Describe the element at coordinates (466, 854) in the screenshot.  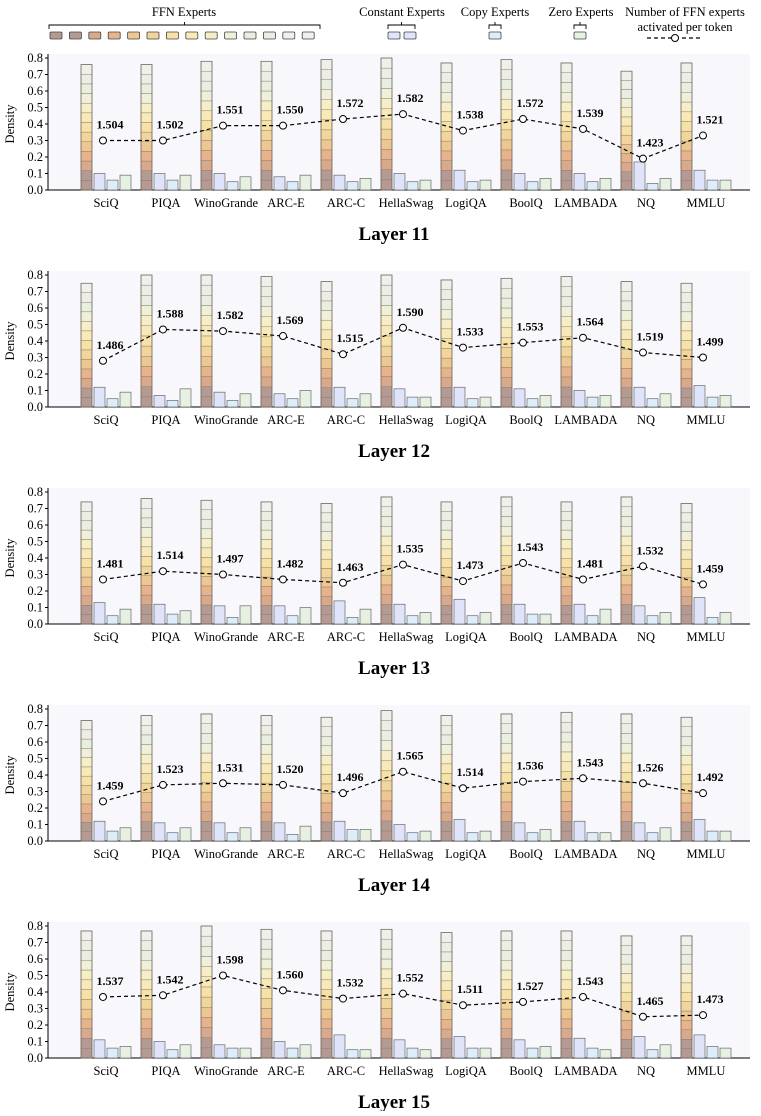
I see `x-tick-label: LogiQA` at that location.